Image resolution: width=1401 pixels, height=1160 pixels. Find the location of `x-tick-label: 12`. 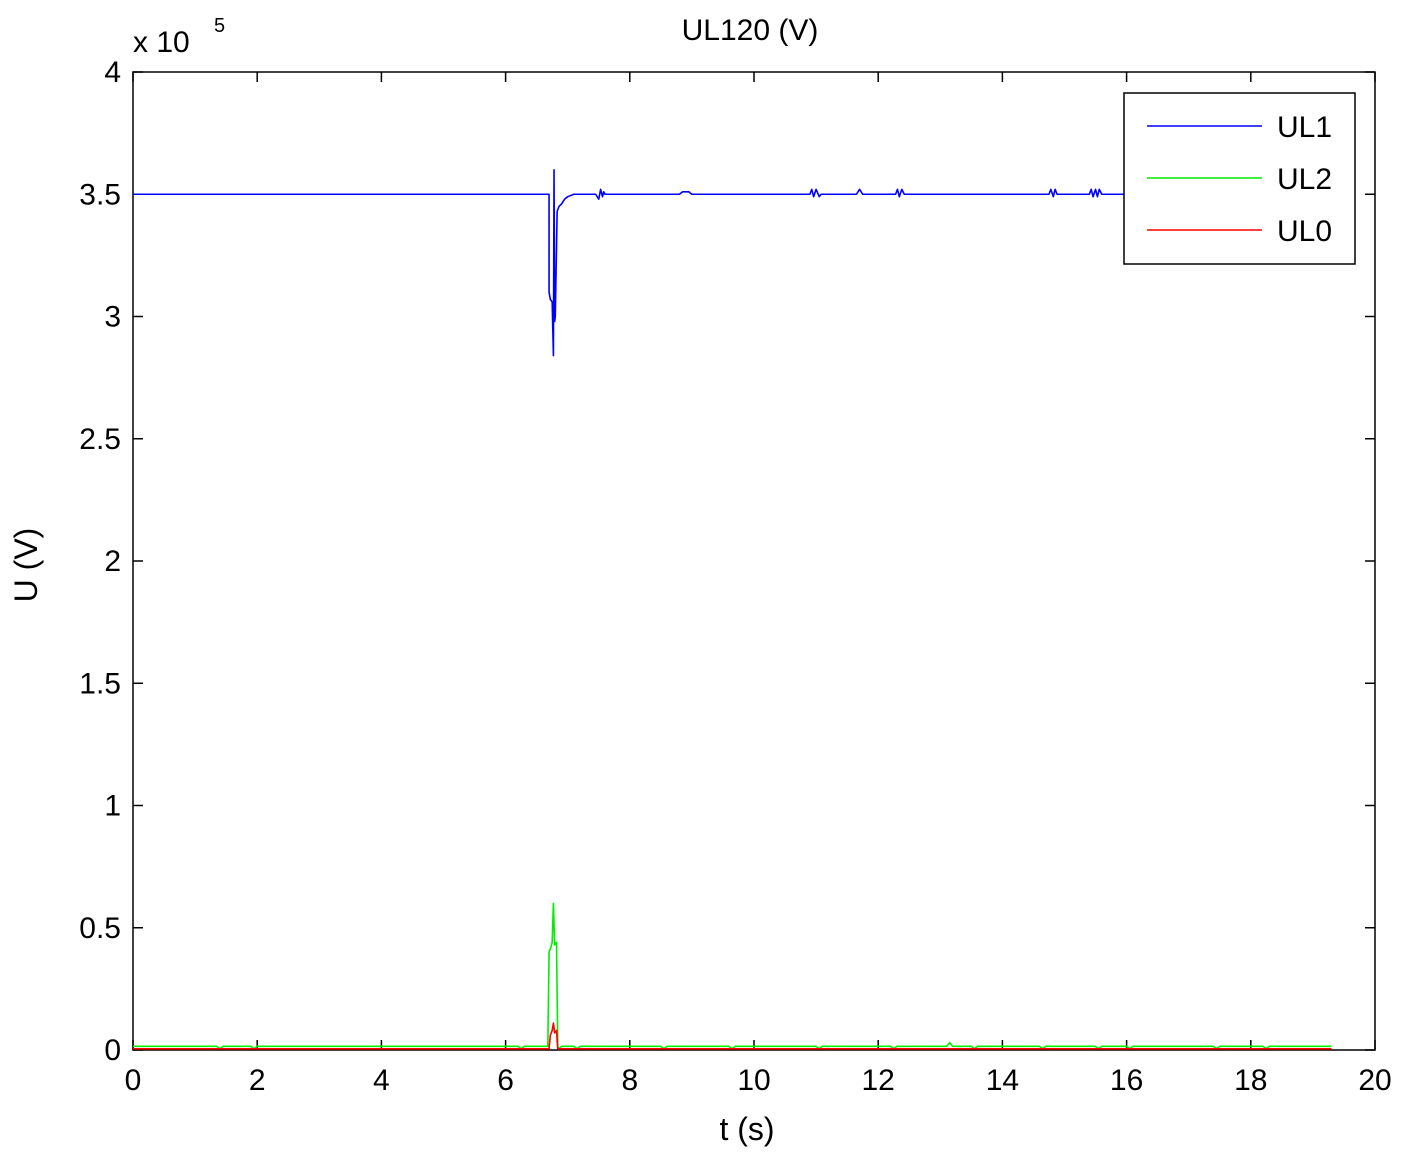

x-tick-label: 12 is located at coordinates (878, 1080).